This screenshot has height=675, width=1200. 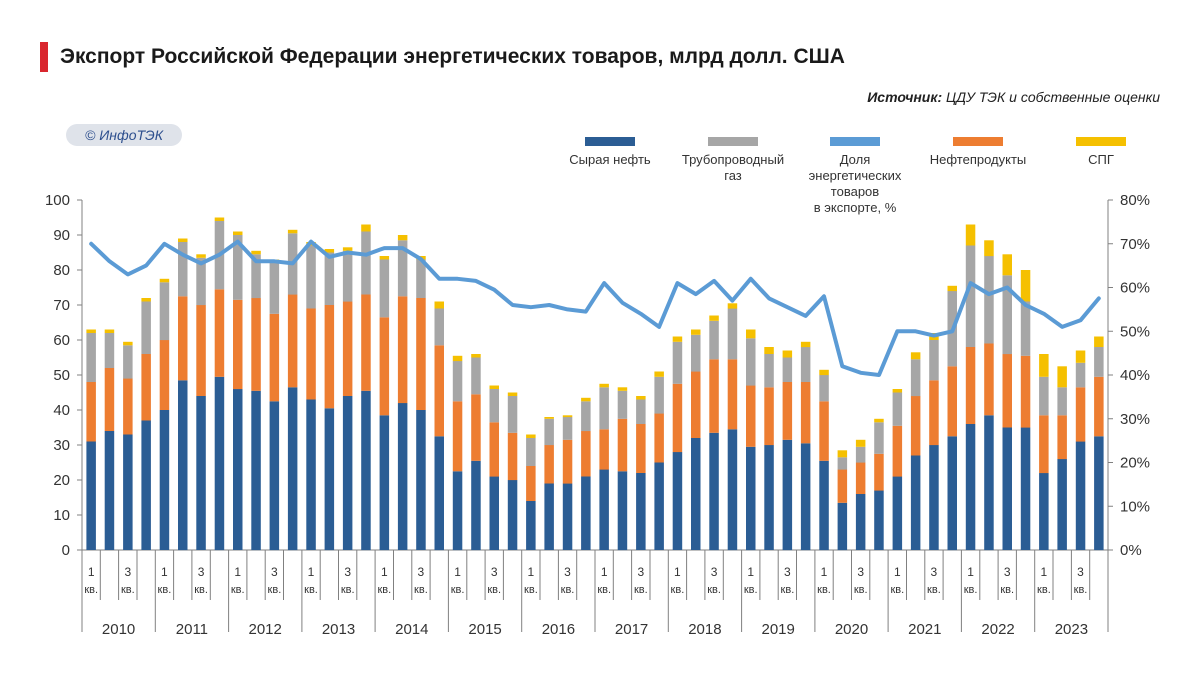 What do you see at coordinates (61, 270) in the screenshot?
I see `left-axis-tick-label: 80` at bounding box center [61, 270].